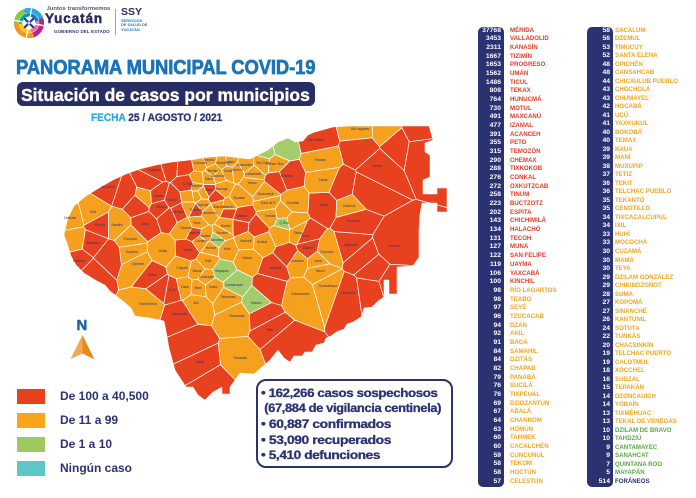  What do you see at coordinates (178, 212) in the screenshot?
I see `svg-text: Kanasin` at bounding box center [178, 212].